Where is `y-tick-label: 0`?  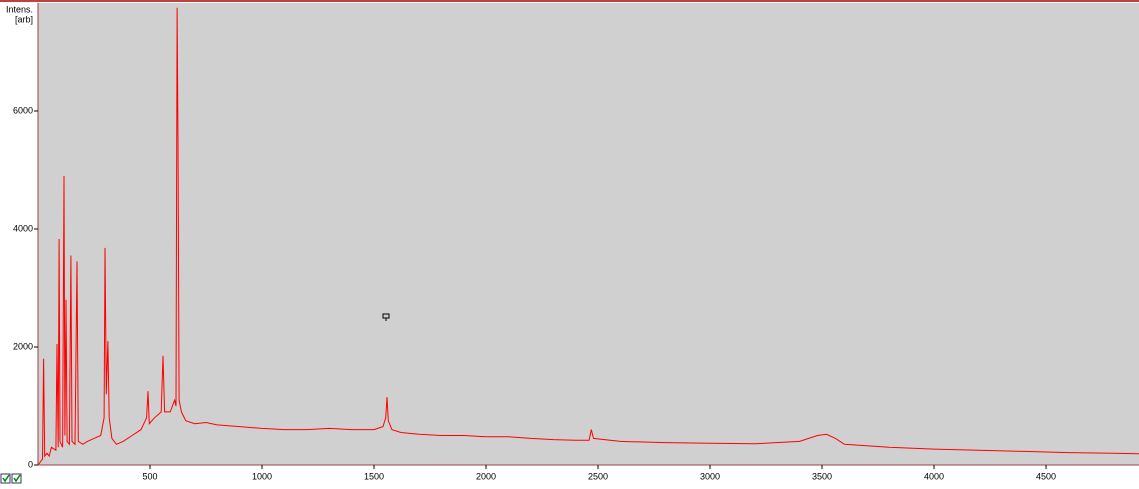
y-tick-label: 0 is located at coordinates (30, 464).